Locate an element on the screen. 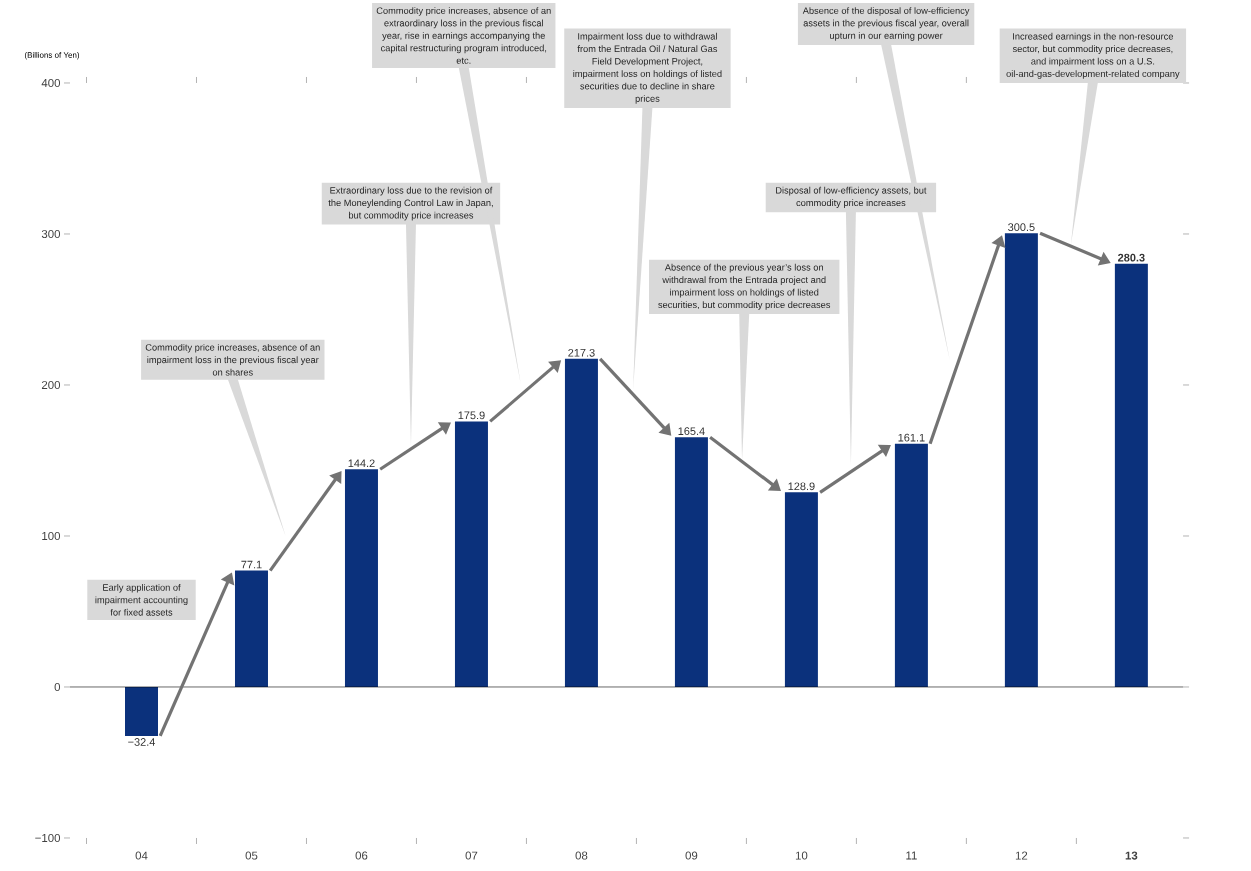 The width and height of the screenshot is (1251, 871). annotation: Extraordinary loss due to the revision of the Moneylending Control Law in Japan, but commodity price increases is located at coordinates (410, 203).